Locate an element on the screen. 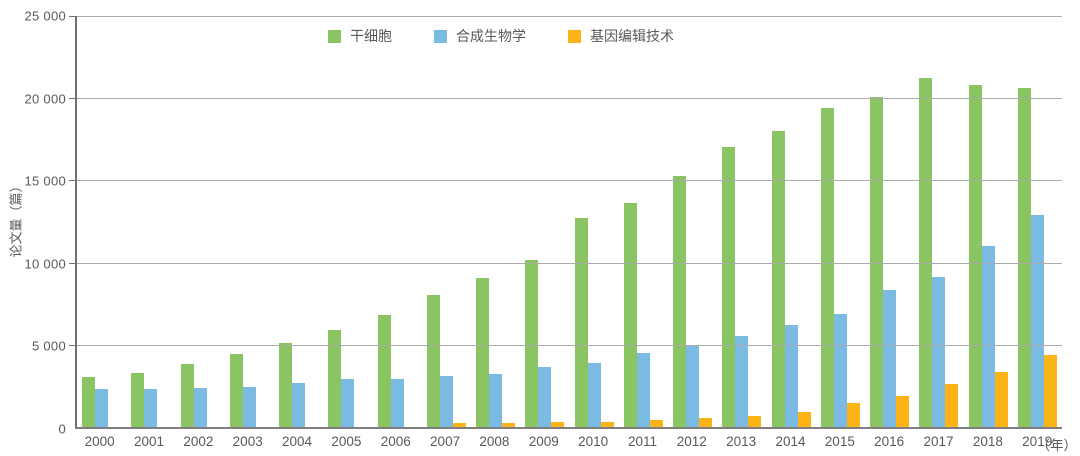 The height and width of the screenshot is (456, 1080). bar-group-2002 is located at coordinates (200, 221).